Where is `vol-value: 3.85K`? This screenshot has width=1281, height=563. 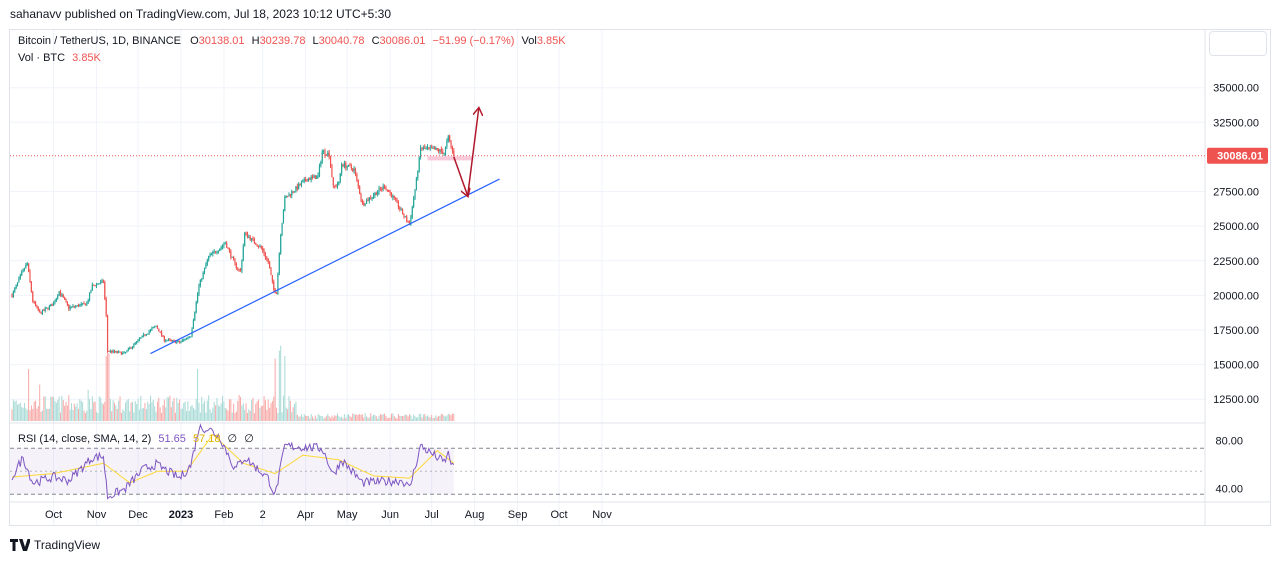 vol-value: 3.85K is located at coordinates (551, 41).